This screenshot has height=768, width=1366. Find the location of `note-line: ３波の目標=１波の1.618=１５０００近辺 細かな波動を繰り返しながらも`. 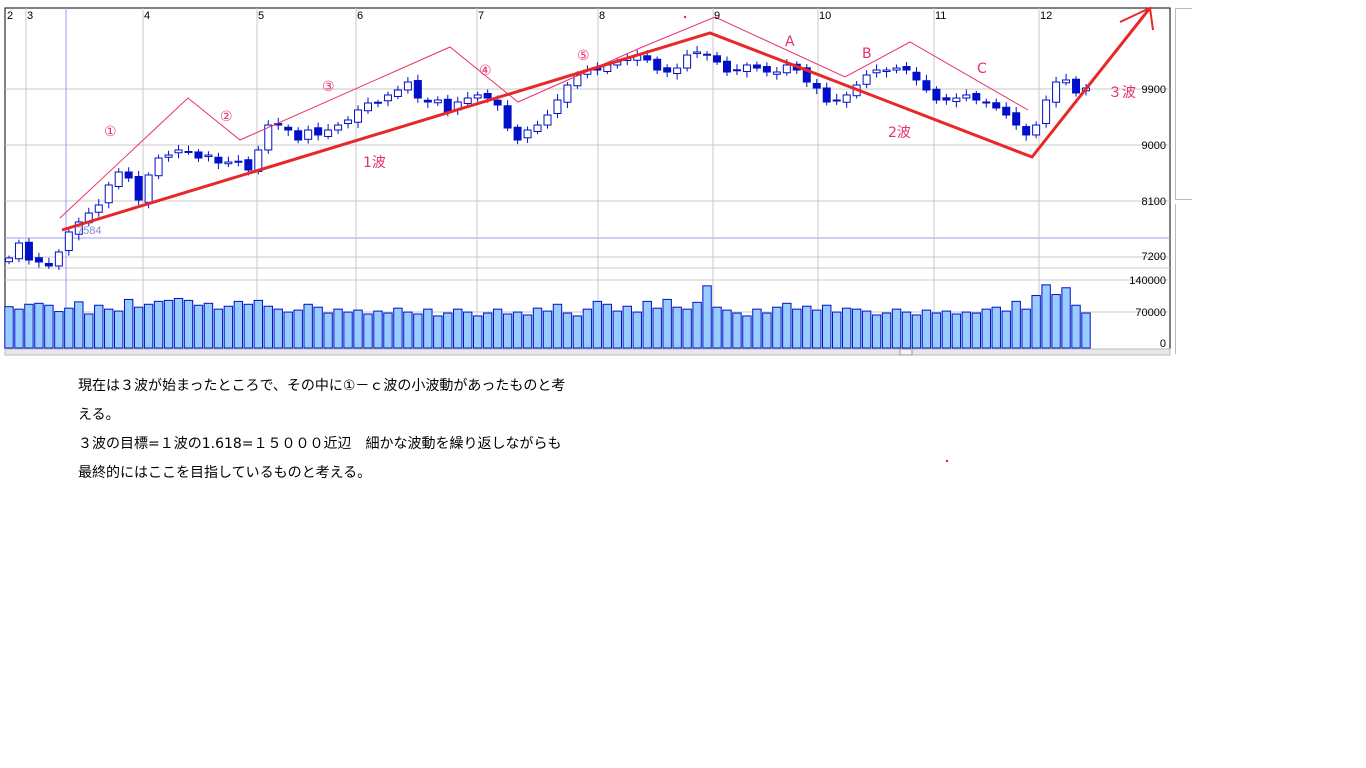

note-line: ３波の目標=１波の1.618=１５０００近辺 細かな波動を繰り返しながらも is located at coordinates (320, 444).